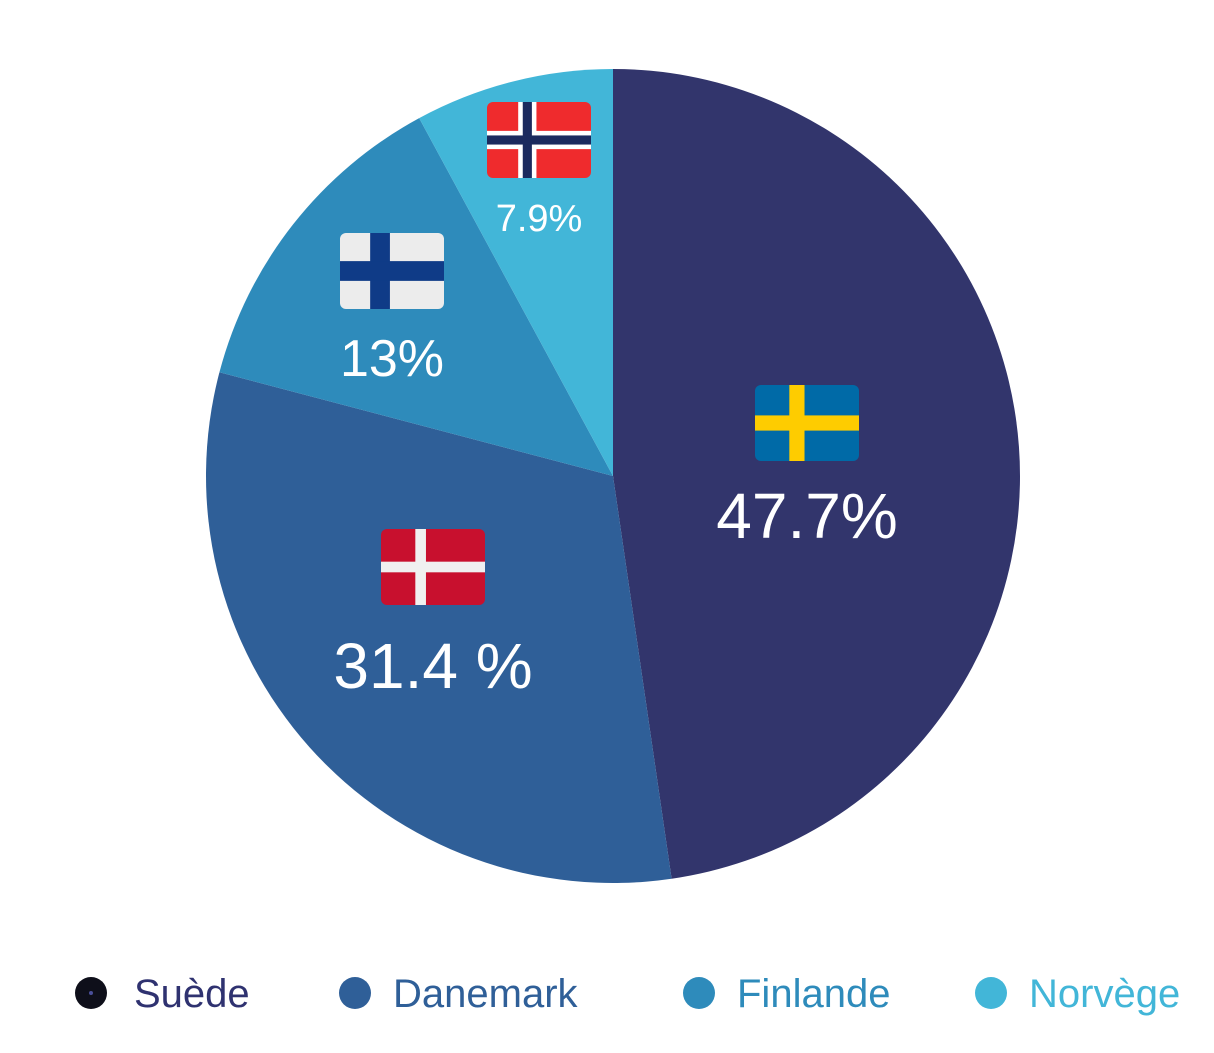 The height and width of the screenshot is (1053, 1214). I want to click on legend-item-norvege: Norvège, so click(1077, 994).